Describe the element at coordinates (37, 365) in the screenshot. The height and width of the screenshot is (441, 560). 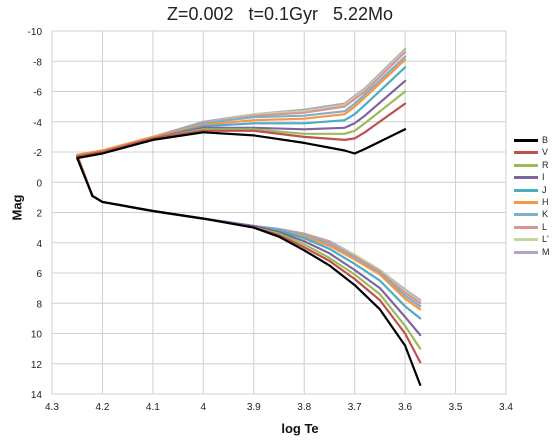
I see `y-tick-label: 12` at that location.